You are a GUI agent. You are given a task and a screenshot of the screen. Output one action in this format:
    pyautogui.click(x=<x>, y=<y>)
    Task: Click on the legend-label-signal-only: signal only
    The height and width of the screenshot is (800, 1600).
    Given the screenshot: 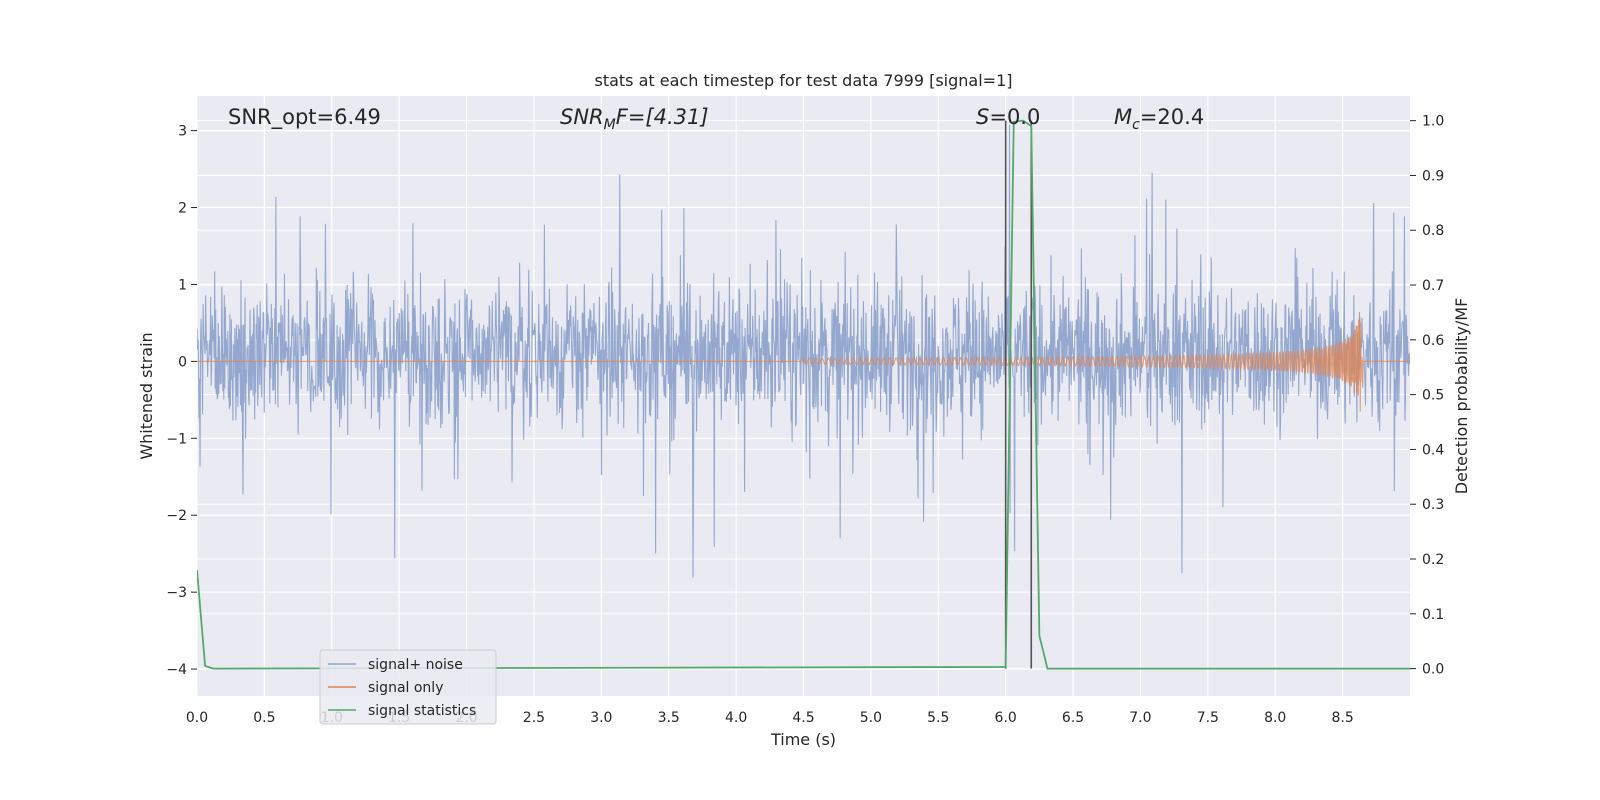 What is the action you would take?
    pyautogui.click(x=405, y=688)
    